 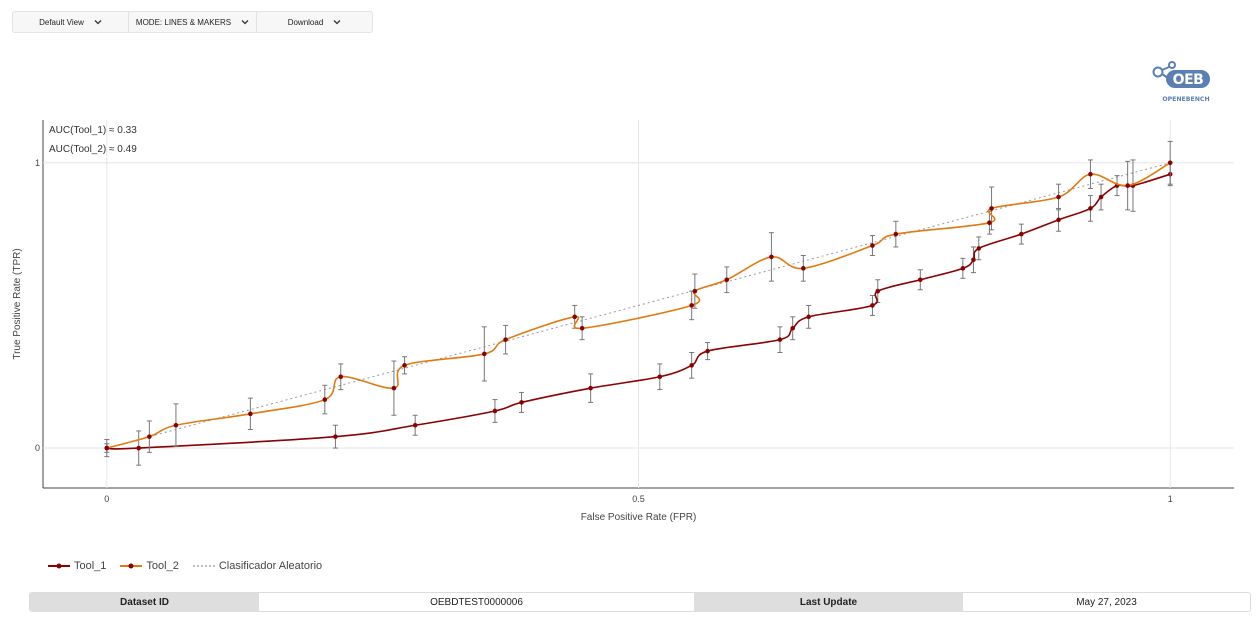 What do you see at coordinates (37, 163) in the screenshot?
I see `y-tick-label: 1` at bounding box center [37, 163].